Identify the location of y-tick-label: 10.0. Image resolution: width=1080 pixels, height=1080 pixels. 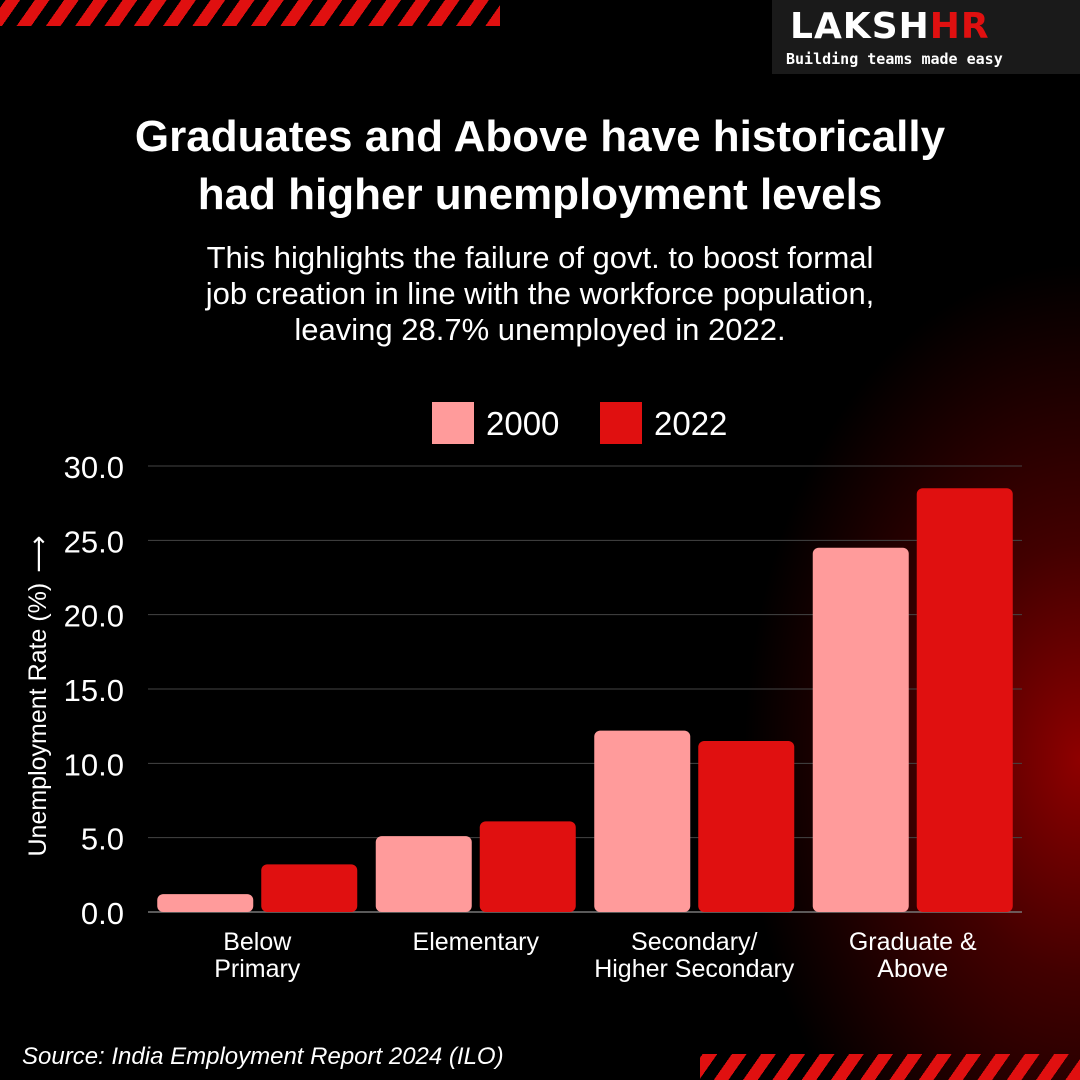
(94, 764).